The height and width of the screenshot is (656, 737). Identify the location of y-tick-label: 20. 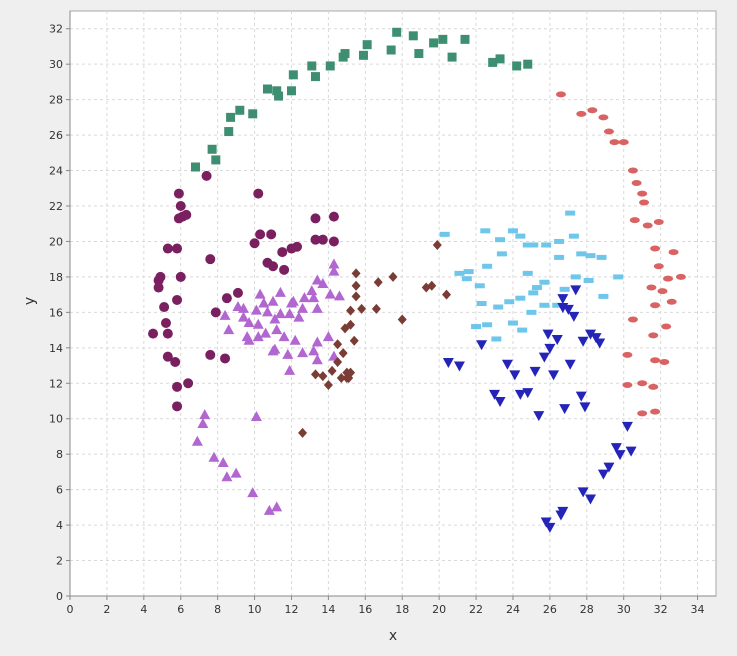
(56, 241).